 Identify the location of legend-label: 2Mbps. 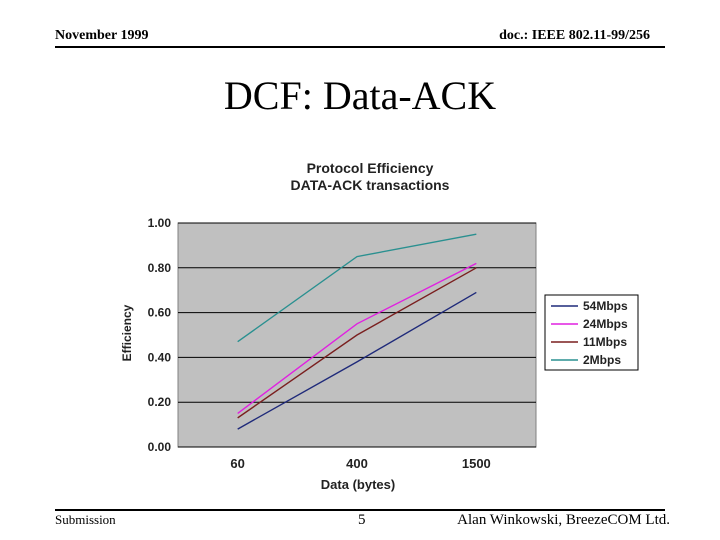
(602, 360).